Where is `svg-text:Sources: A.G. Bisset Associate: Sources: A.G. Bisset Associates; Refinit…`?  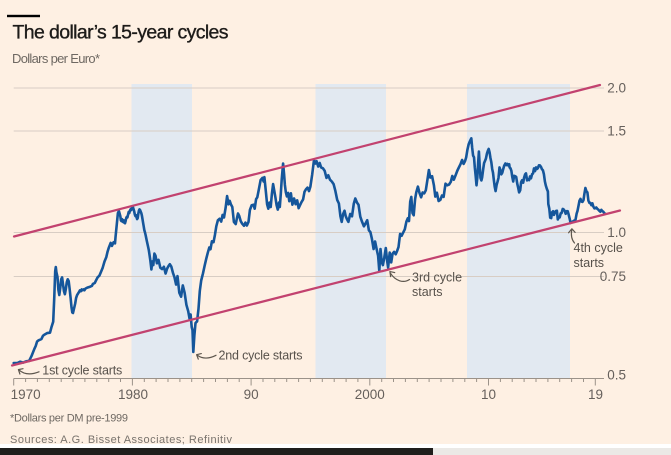
svg-text:Sources: A.G. Bisset Associate: Sources: A.G. Bisset Associates; Refinit… is located at coordinates (121, 440).